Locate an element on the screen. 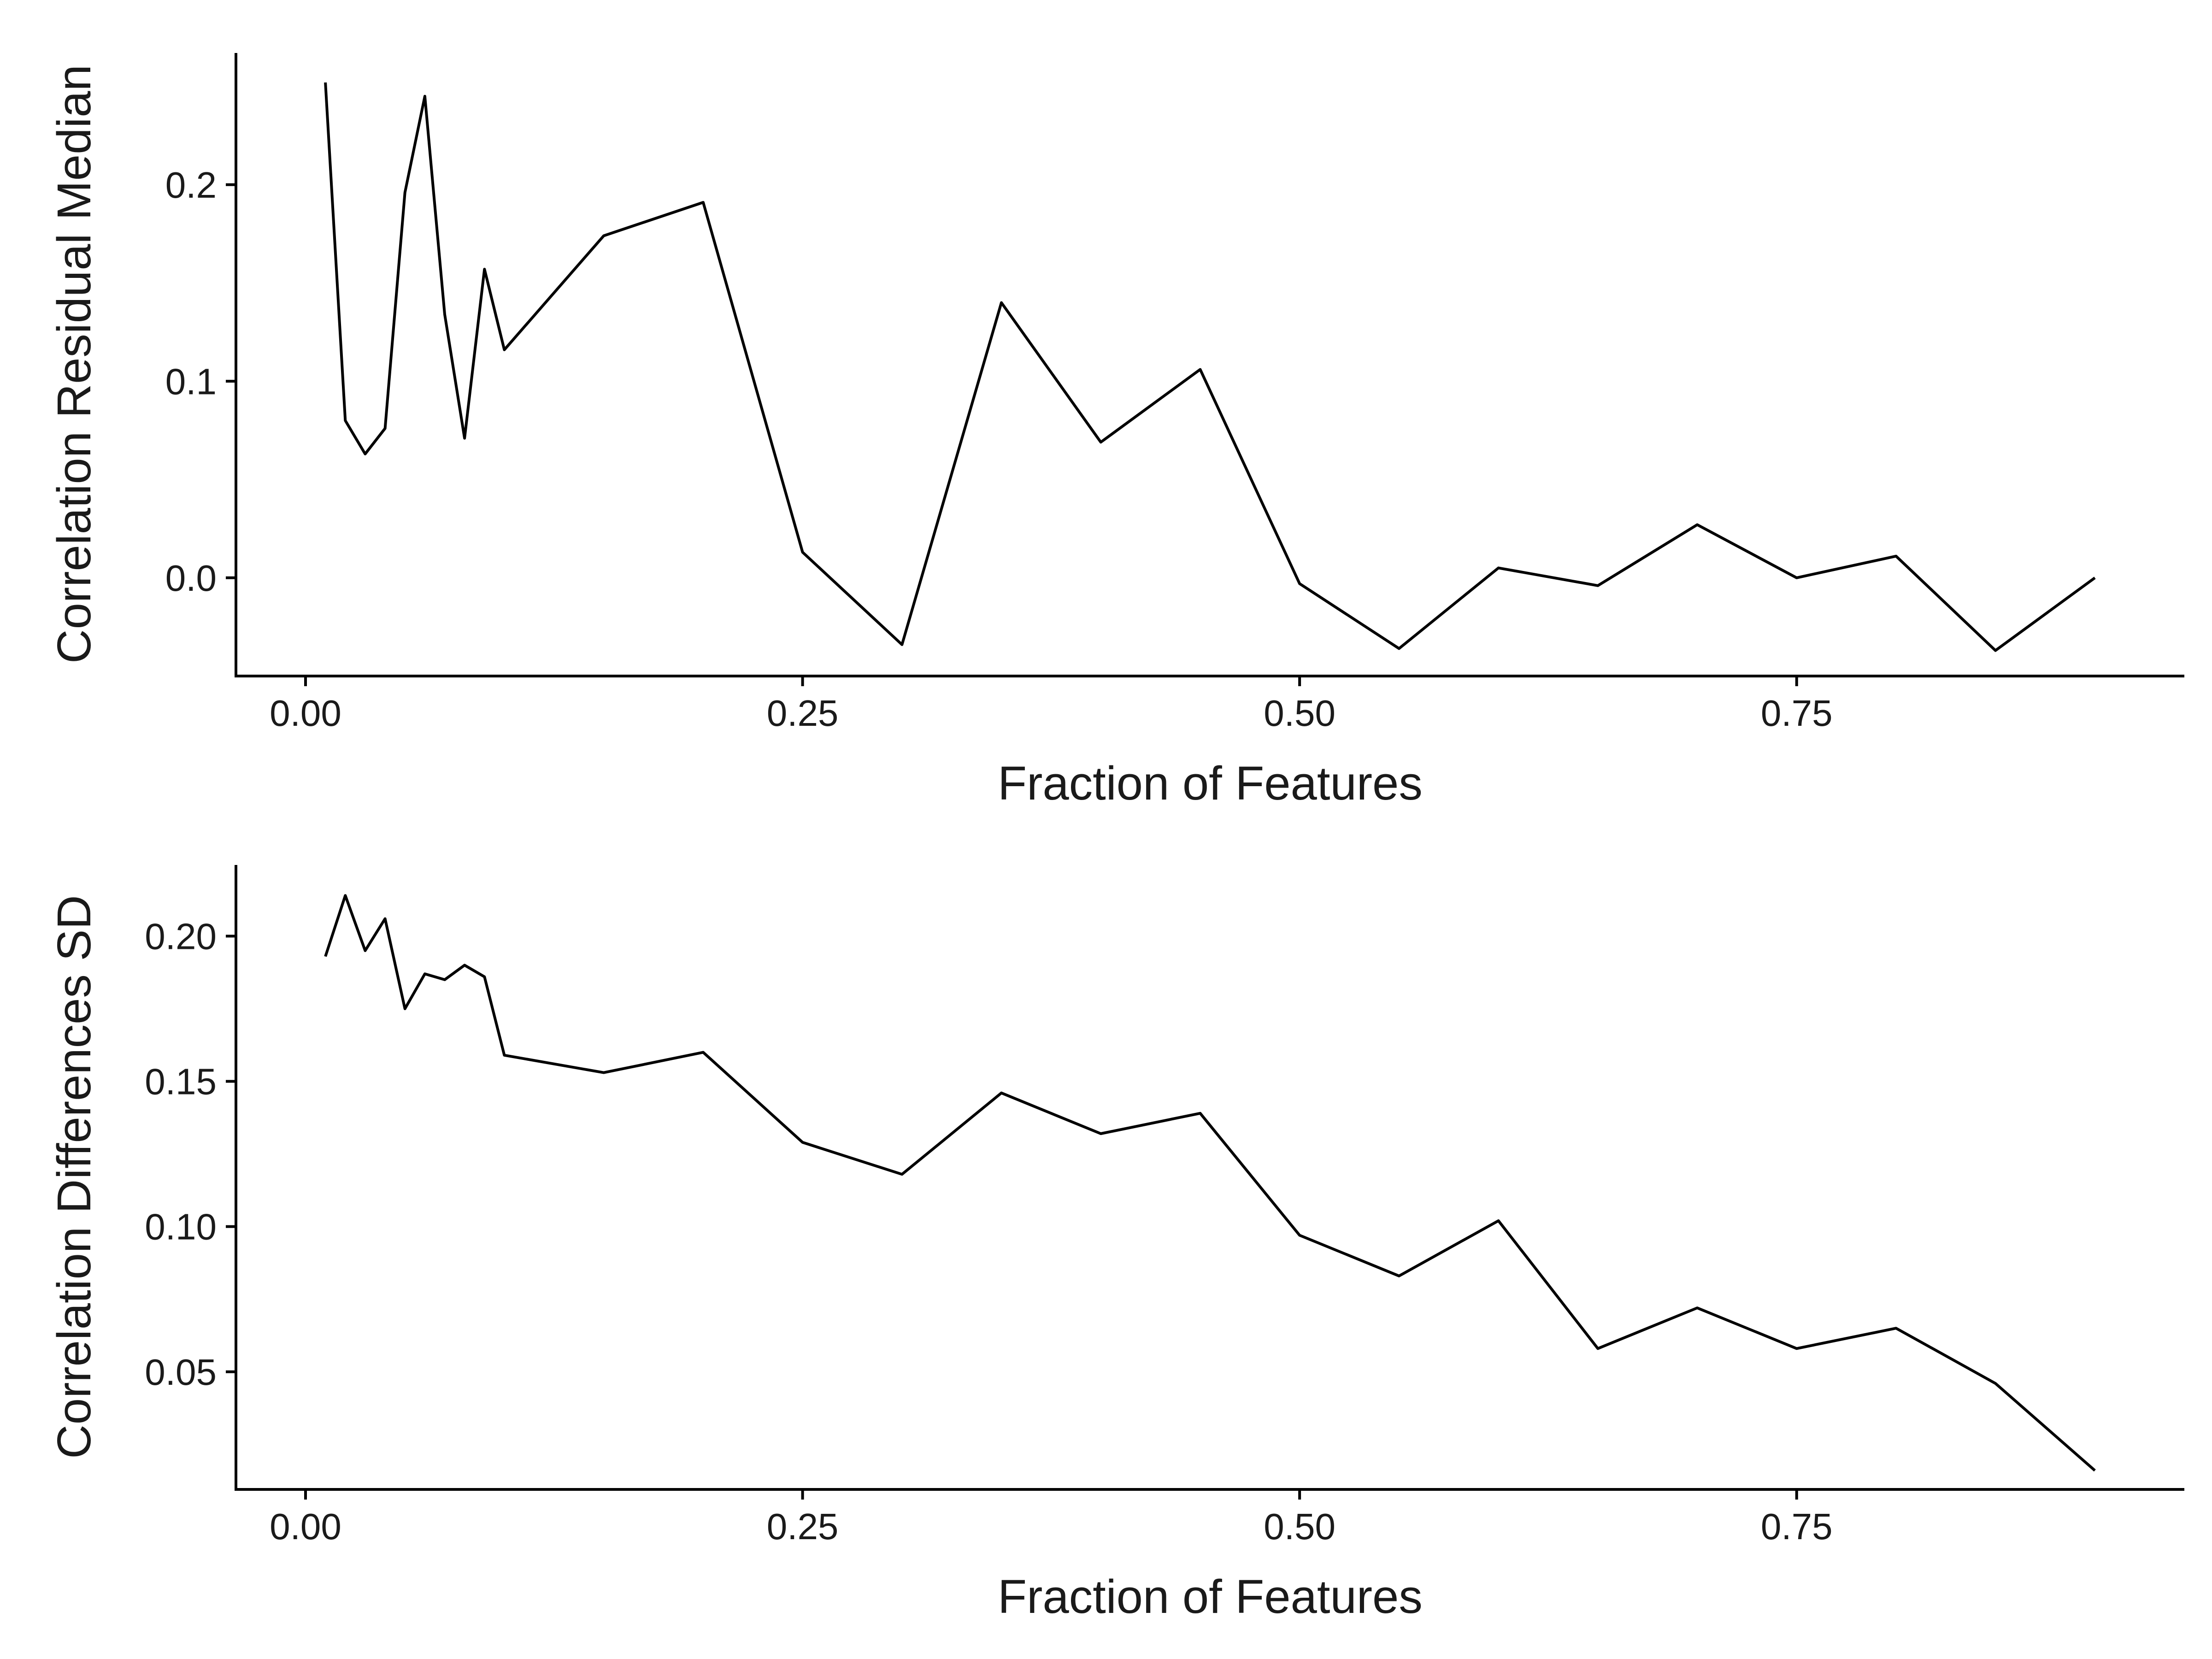  top-x-axis-title: Fraction of Features is located at coordinates (1210, 783).